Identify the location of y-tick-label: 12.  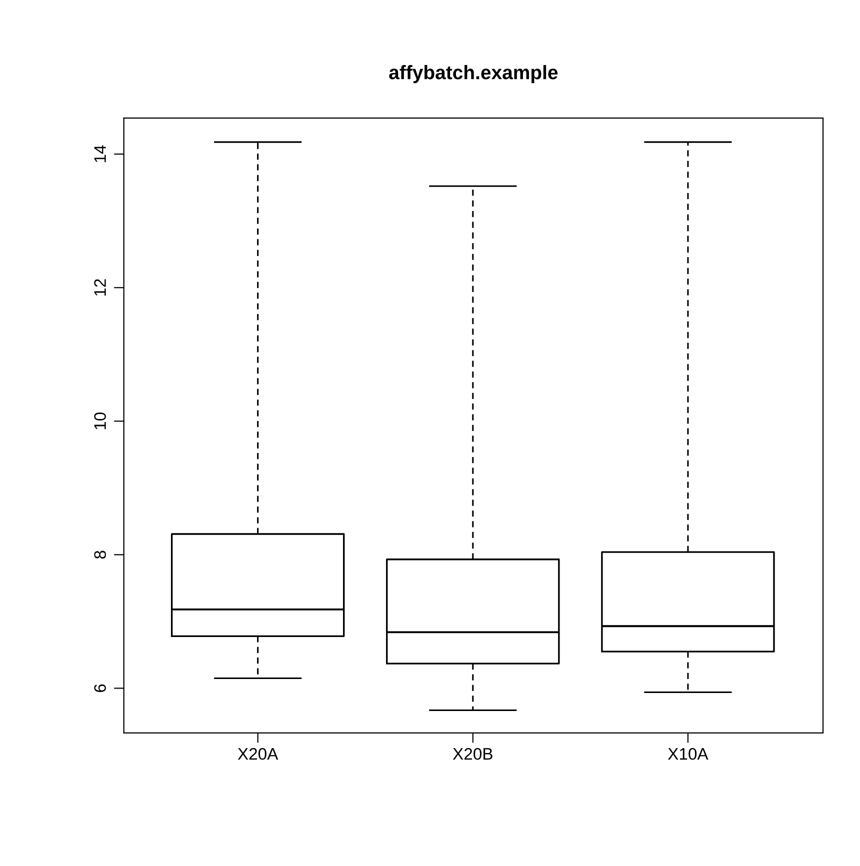
(100, 287).